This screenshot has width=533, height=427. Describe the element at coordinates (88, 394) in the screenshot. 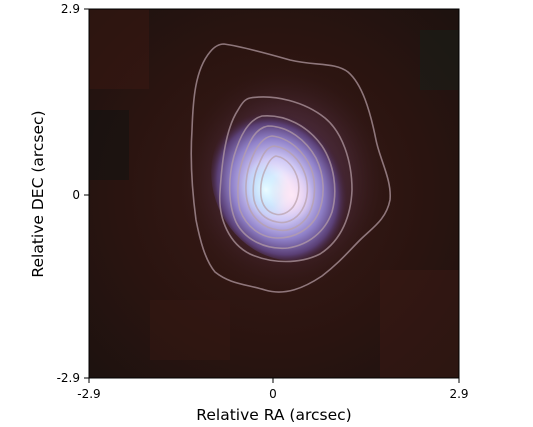

I see `x-tick-label: -2.9` at that location.